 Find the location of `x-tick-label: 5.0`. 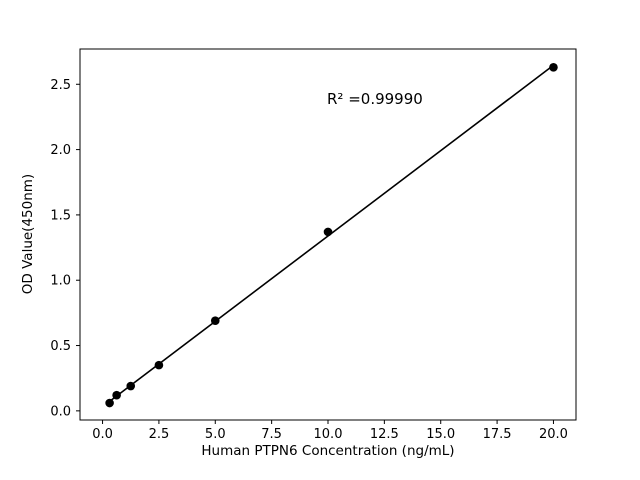

x-tick-label: 5.0 is located at coordinates (215, 434).